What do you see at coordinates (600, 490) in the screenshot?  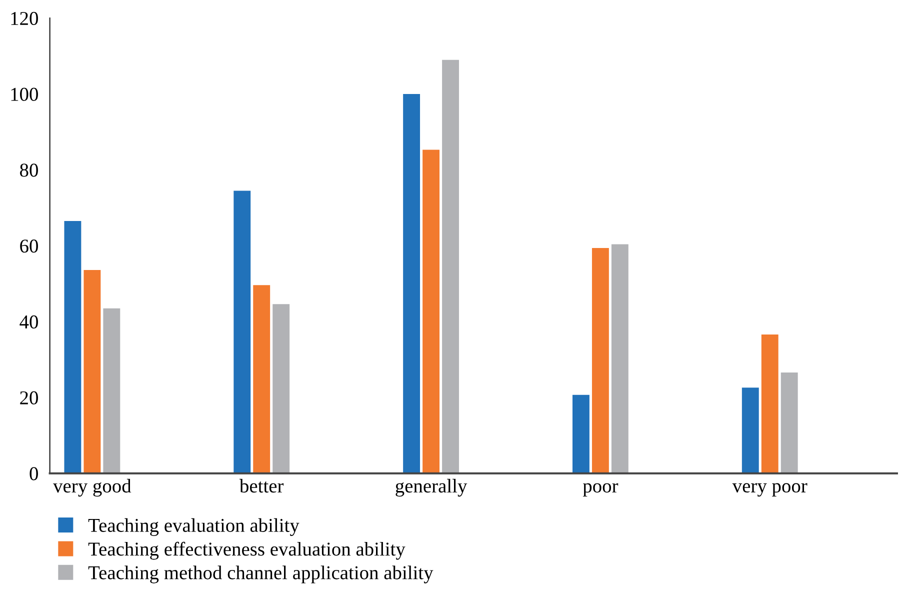 I see `x-tick-label: poor` at bounding box center [600, 490].